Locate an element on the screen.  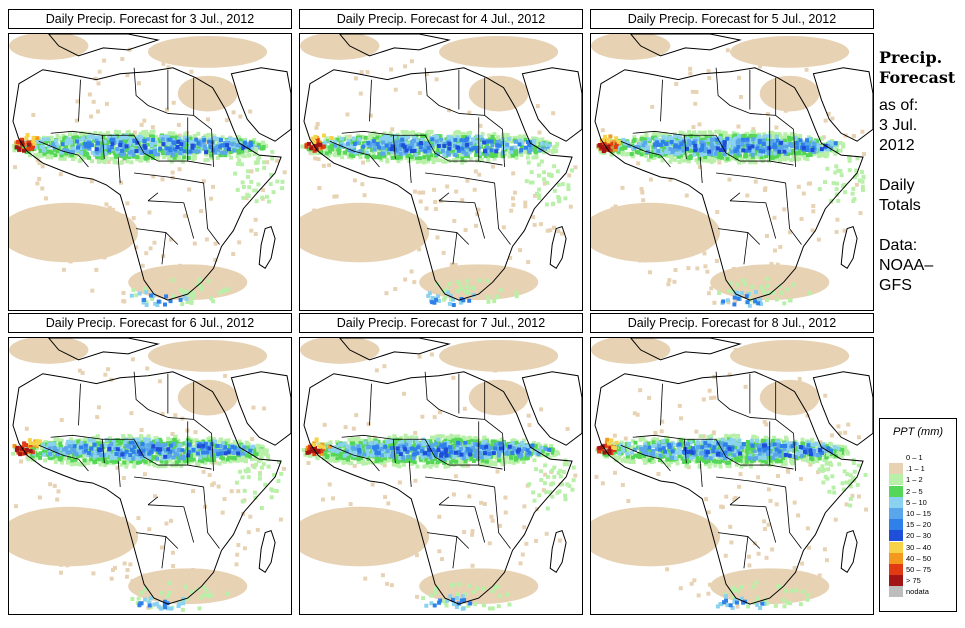
legend-label: 10 – 15 is located at coordinates (919, 513).